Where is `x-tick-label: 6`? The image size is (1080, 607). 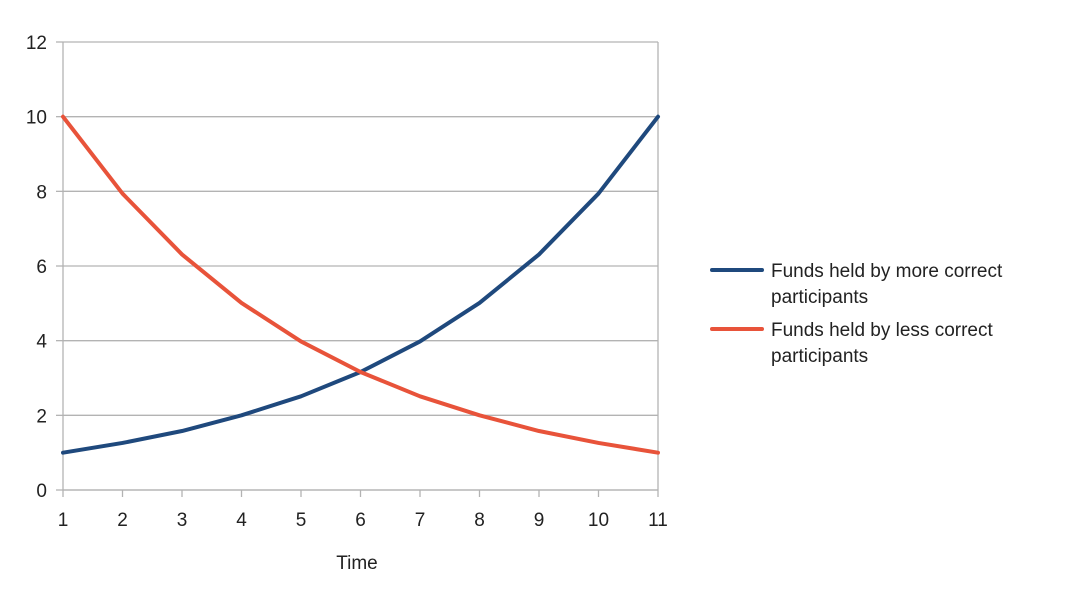
x-tick-label: 6 is located at coordinates (360, 520).